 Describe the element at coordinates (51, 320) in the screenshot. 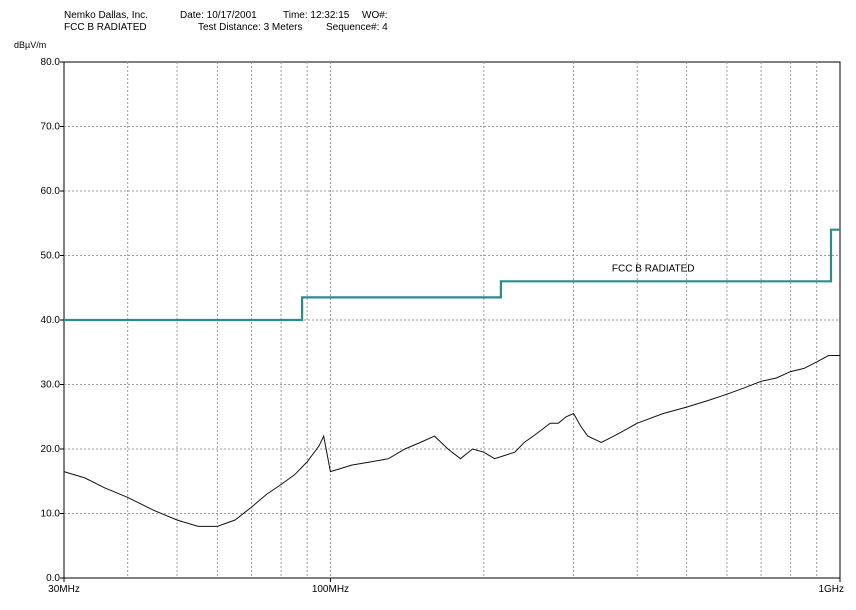

I see `y-tick-label: 40.0` at that location.